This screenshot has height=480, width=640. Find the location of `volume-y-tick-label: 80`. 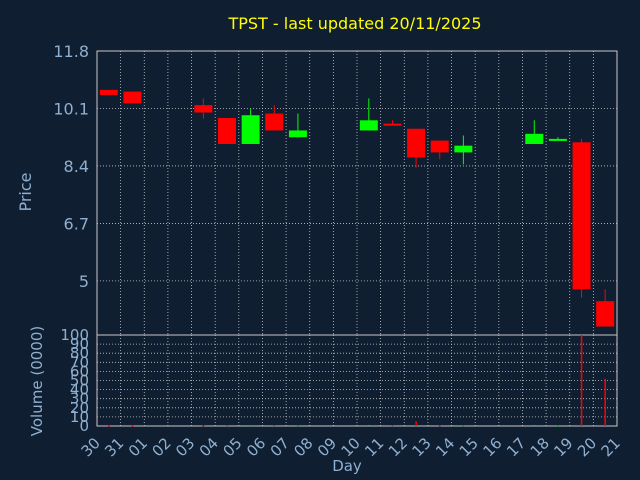

volume-y-tick-label: 80 is located at coordinates (79, 353).